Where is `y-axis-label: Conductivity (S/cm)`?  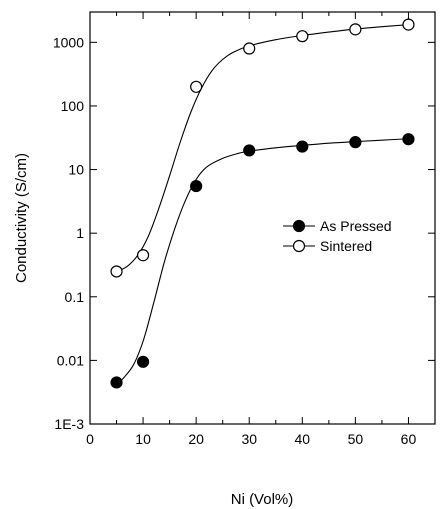
y-axis-label: Conductivity (S/cm) is located at coordinates (21, 218).